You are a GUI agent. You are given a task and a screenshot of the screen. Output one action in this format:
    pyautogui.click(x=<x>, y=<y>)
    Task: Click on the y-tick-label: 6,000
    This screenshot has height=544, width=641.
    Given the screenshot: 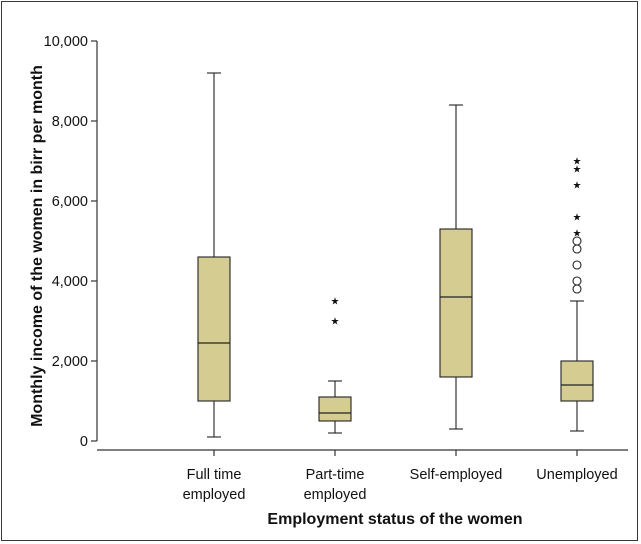 What is the action you would take?
    pyautogui.click(x=70, y=202)
    